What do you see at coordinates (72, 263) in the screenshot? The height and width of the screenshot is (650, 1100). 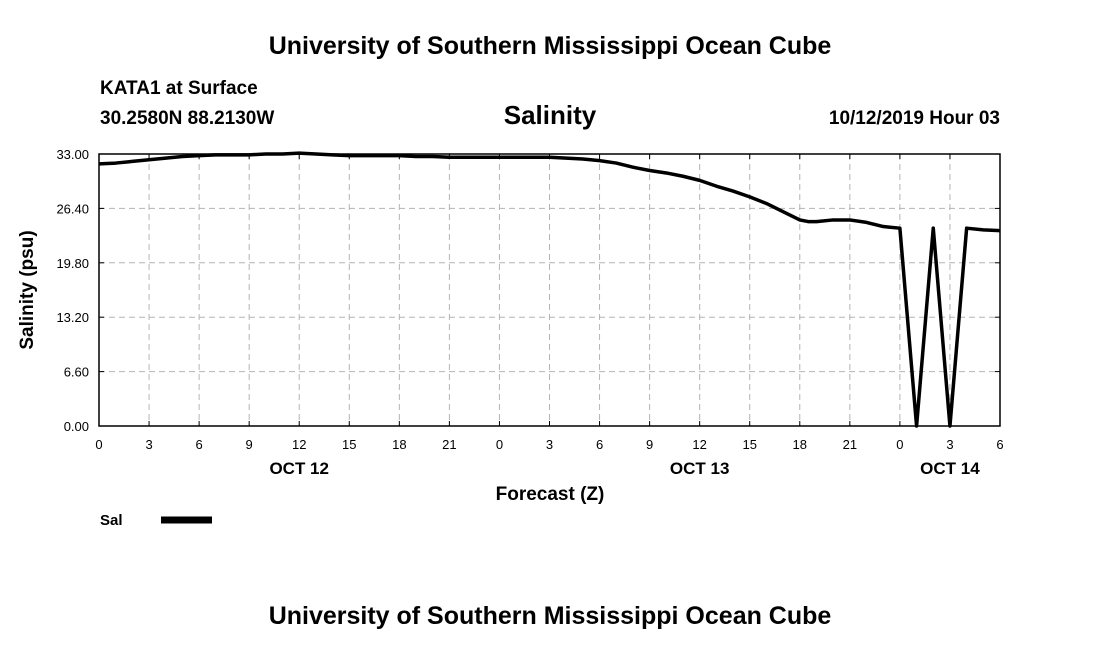 I see `y-tick-label: 19.80` at bounding box center [72, 263].